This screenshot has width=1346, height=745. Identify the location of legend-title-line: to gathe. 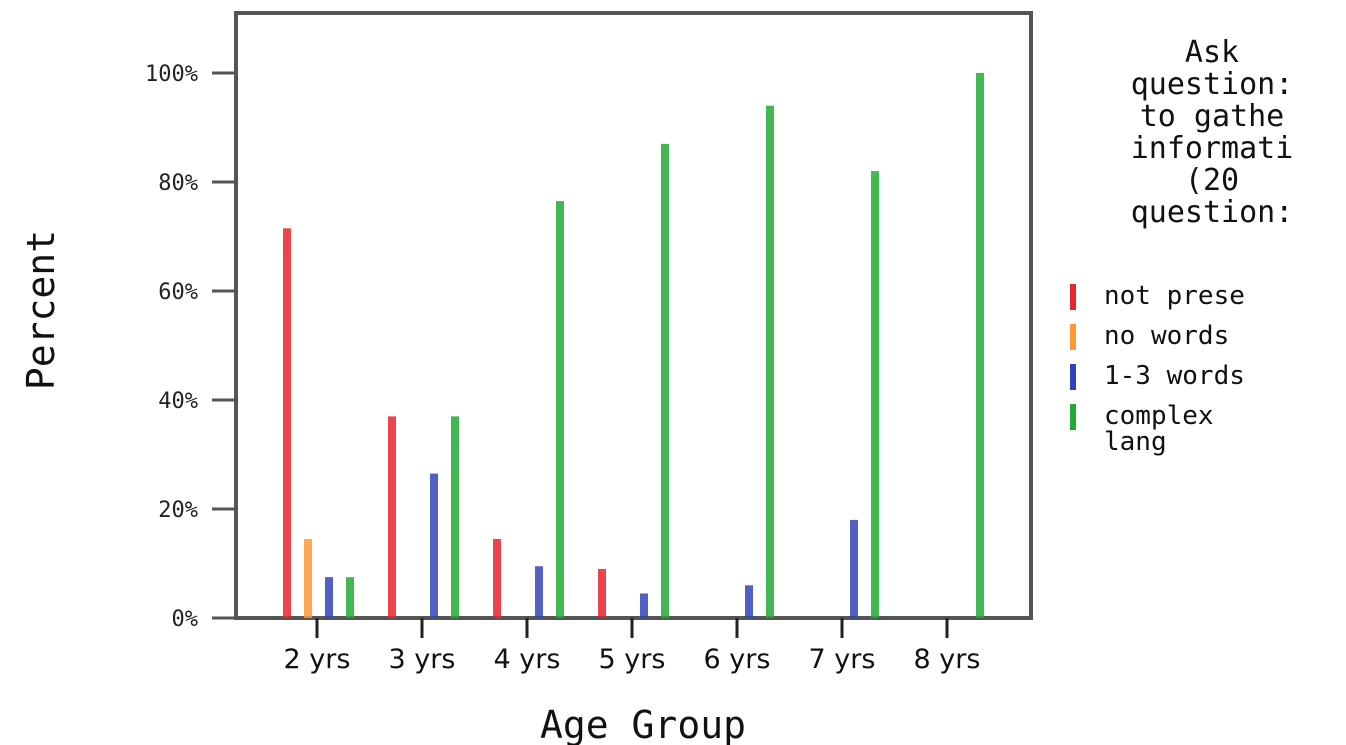
(1212, 116).